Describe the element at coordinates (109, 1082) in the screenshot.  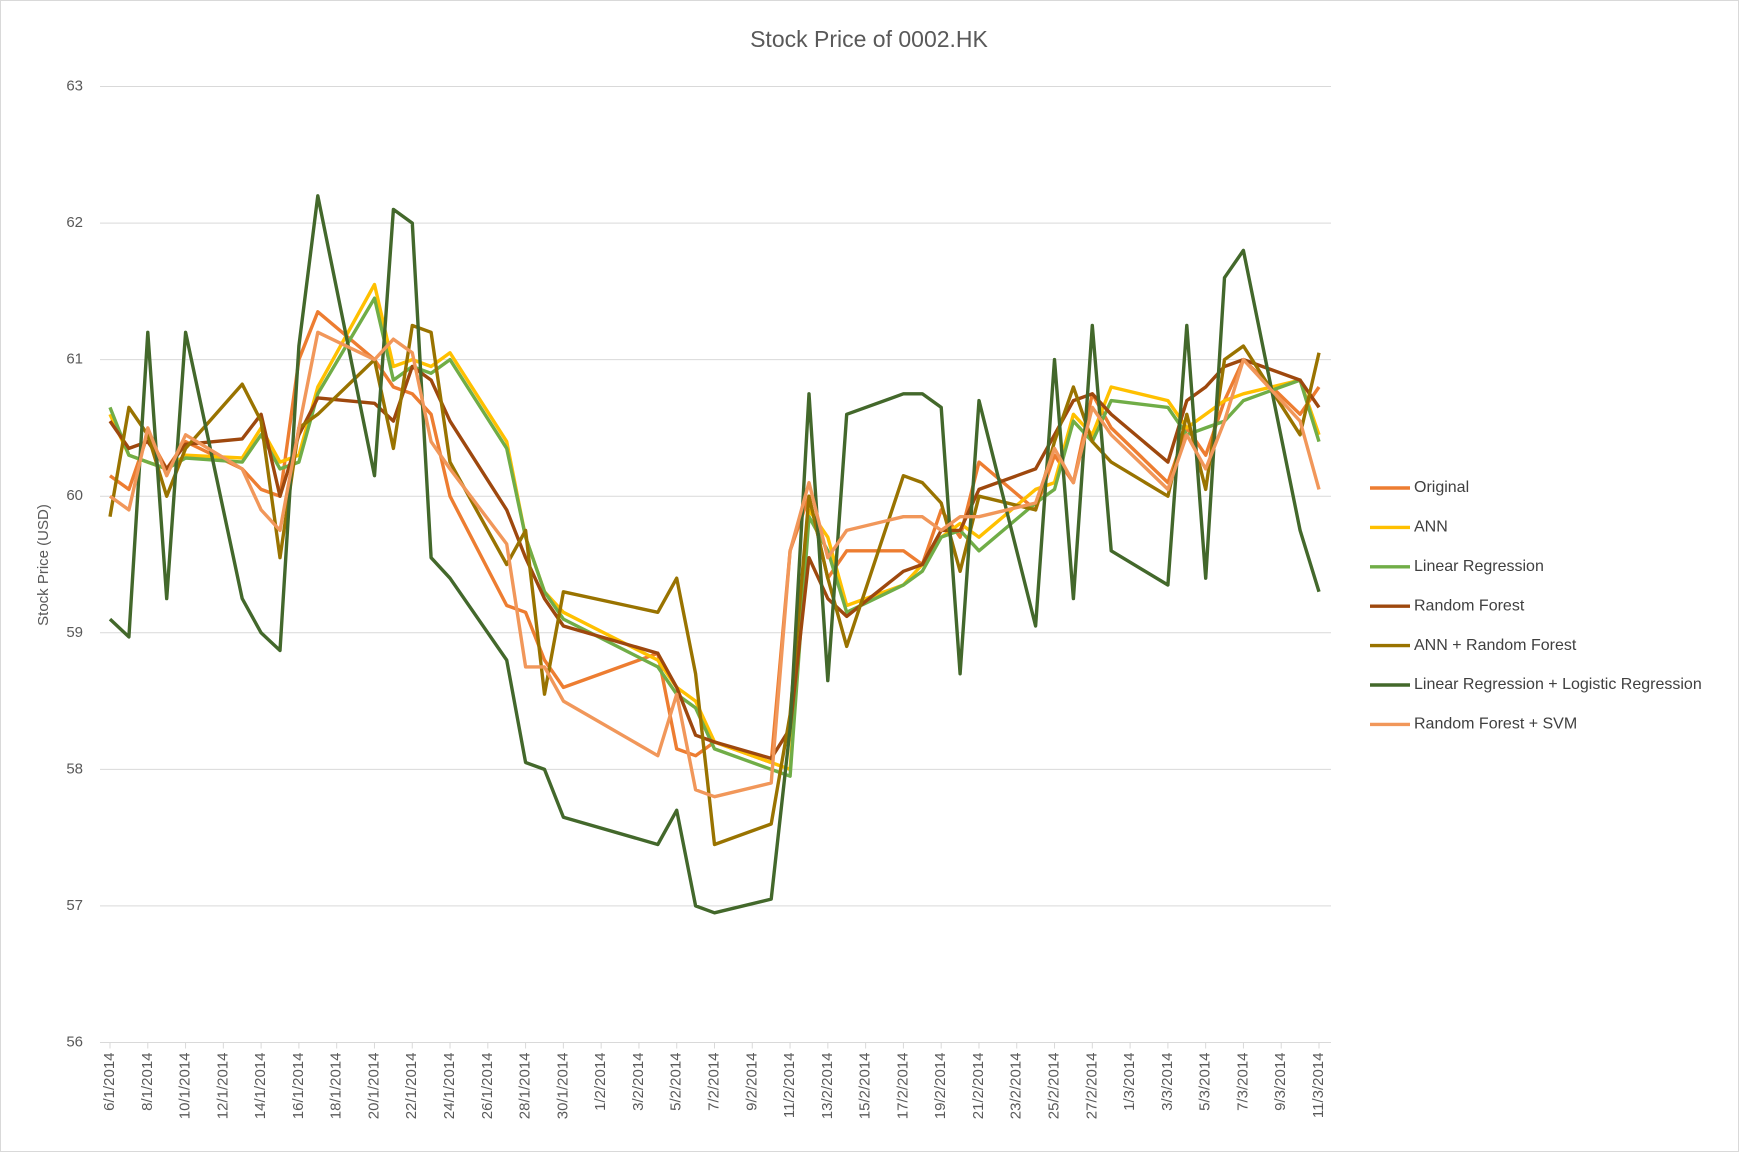
I see `x-tick-label: 6/1/2014` at that location.